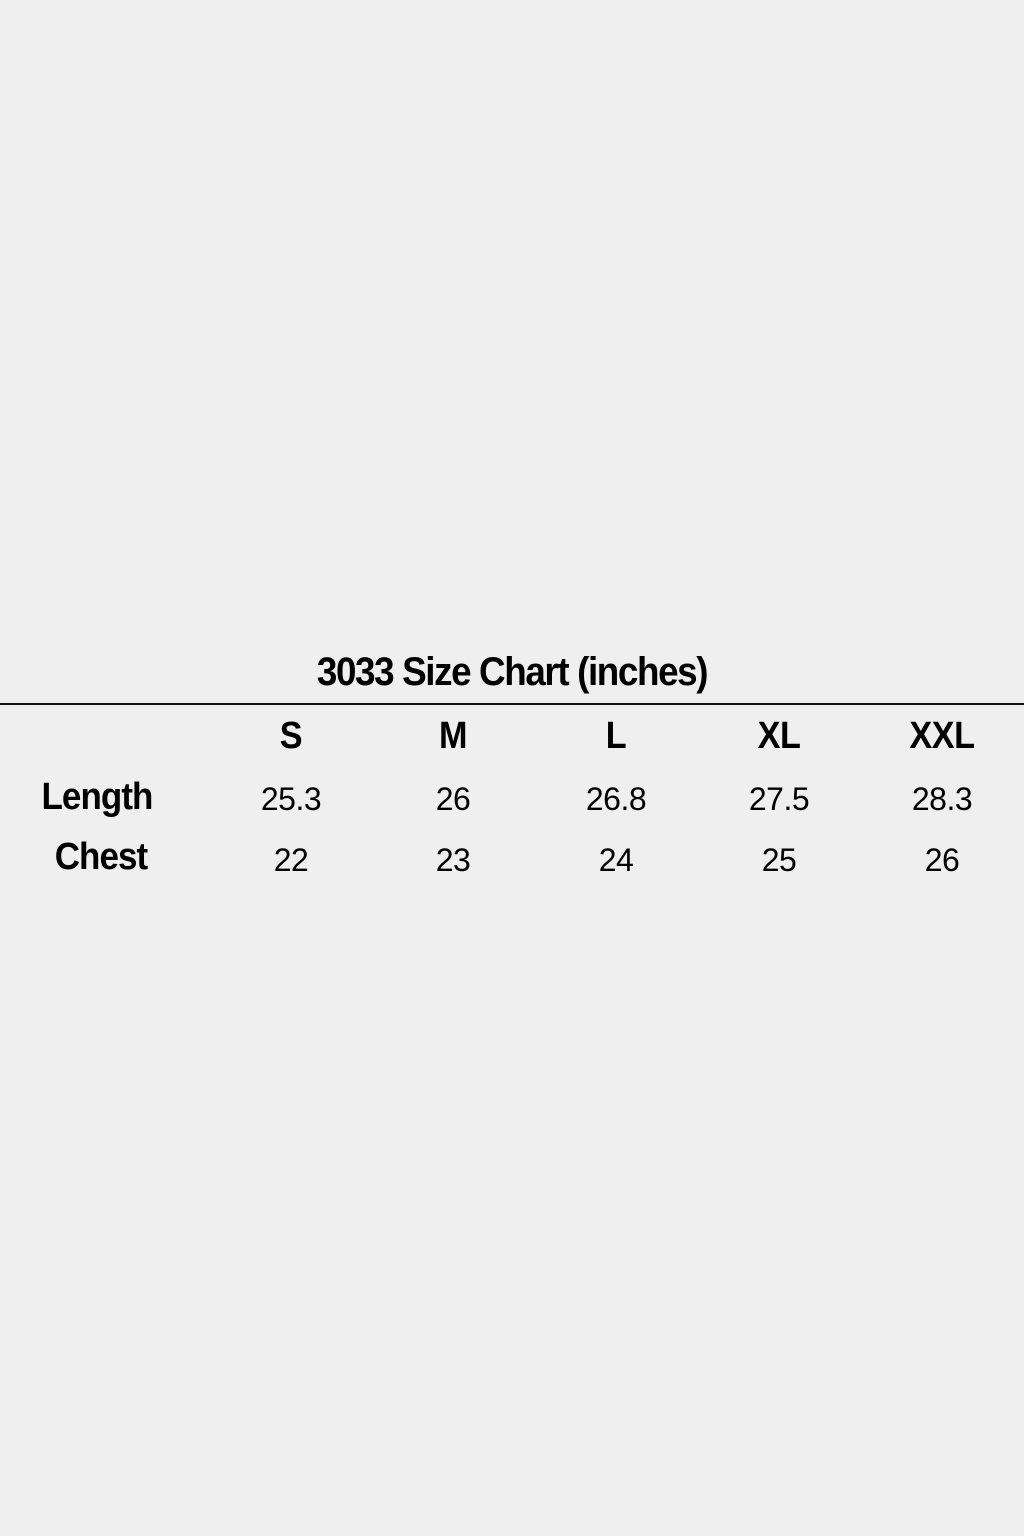 The width and height of the screenshot is (1024, 1536). Describe the element at coordinates (291, 736) in the screenshot. I see `column-header-s: S` at that location.